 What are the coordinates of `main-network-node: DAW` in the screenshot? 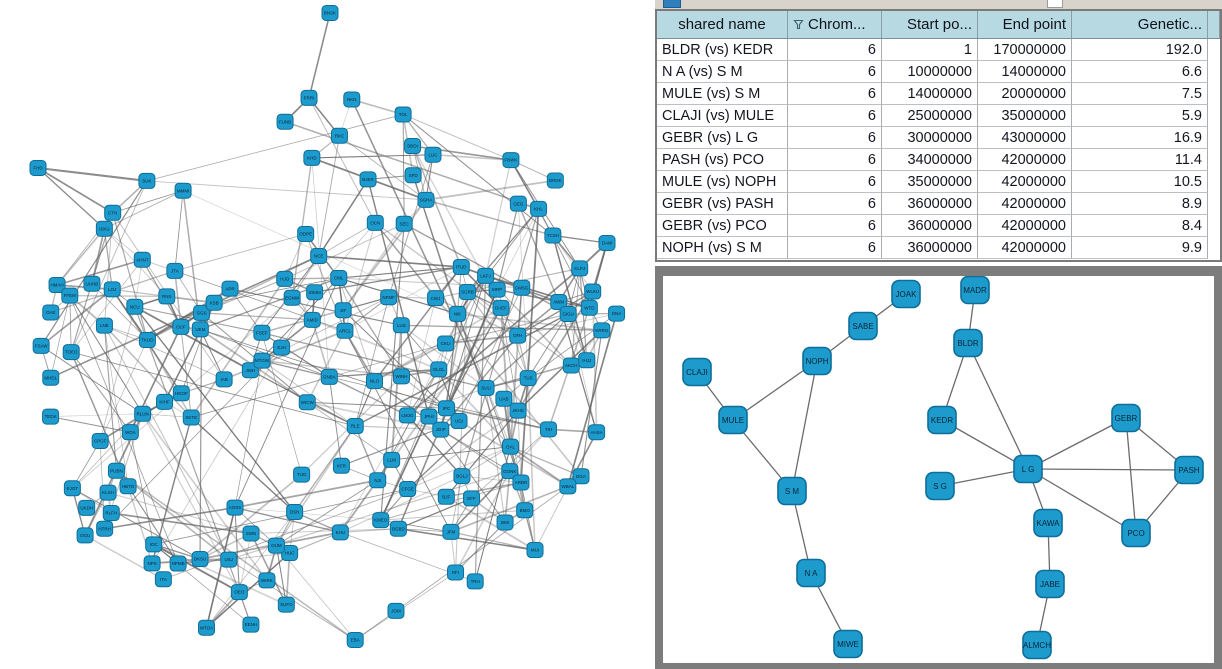 It's located at (607, 243).